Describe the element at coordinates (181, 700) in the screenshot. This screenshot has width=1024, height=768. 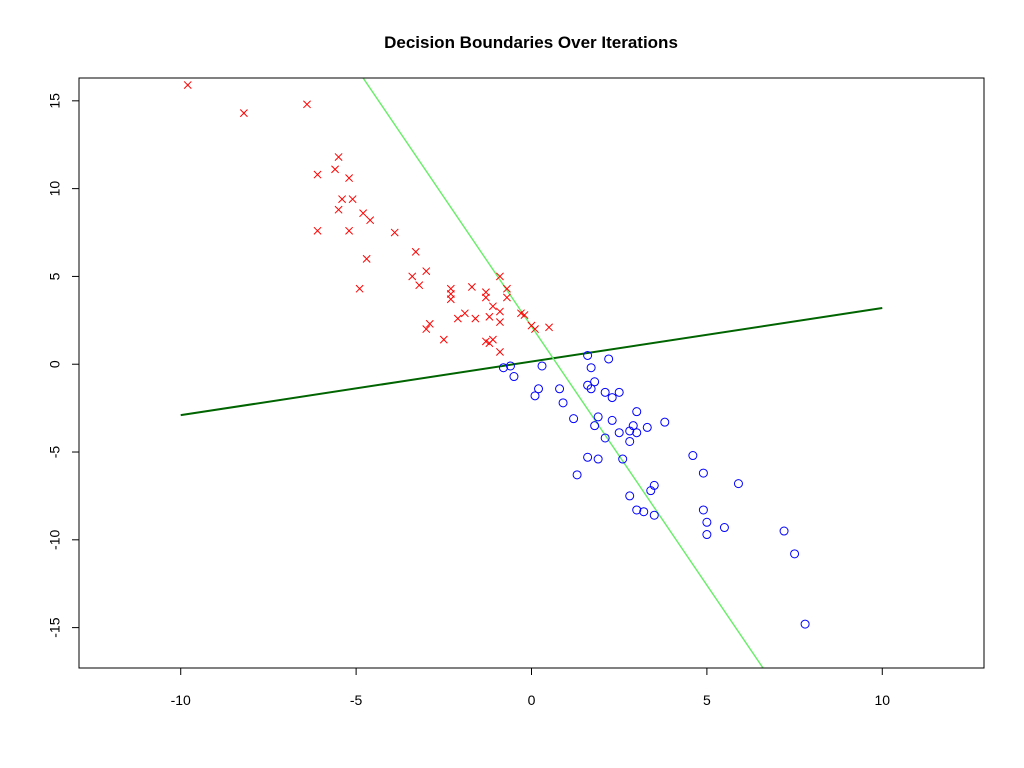
I see `x-tick-label: -10` at that location.